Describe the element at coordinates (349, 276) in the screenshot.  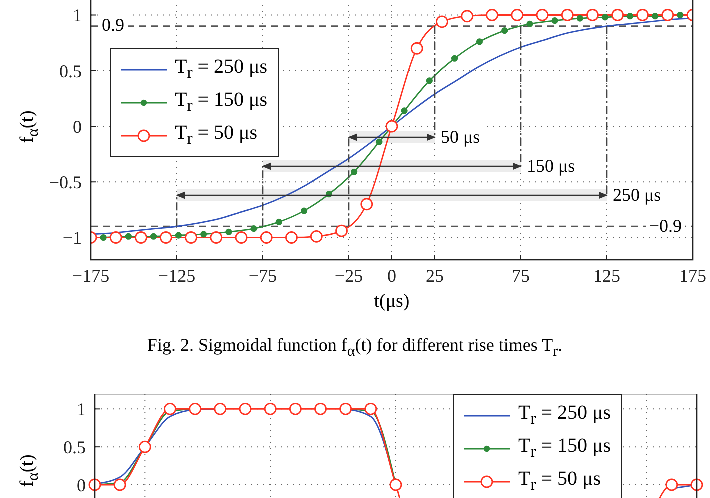
I see `x-tick-label: −25` at that location.